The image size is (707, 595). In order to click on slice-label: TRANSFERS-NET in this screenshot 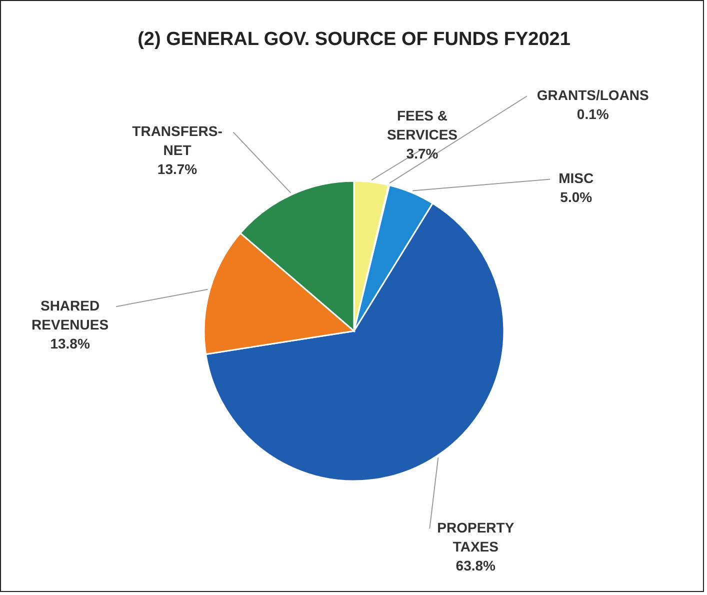, I will do `click(177, 140)`.